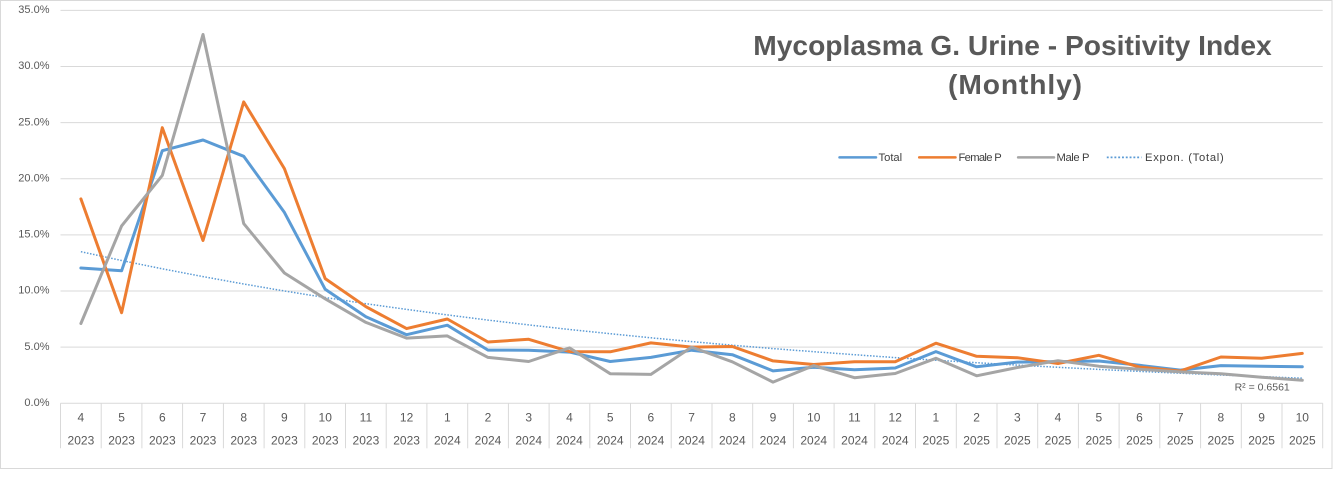 Image resolution: width=1334 pixels, height=479 pixels. Describe the element at coordinates (1015, 84) in the screenshot. I see `svg-text: (Monthly)` at that location.